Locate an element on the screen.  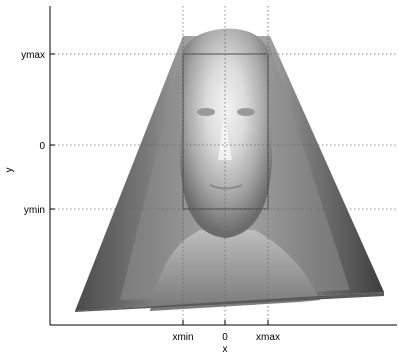
x-tick-0: 0 is located at coordinates (225, 337).